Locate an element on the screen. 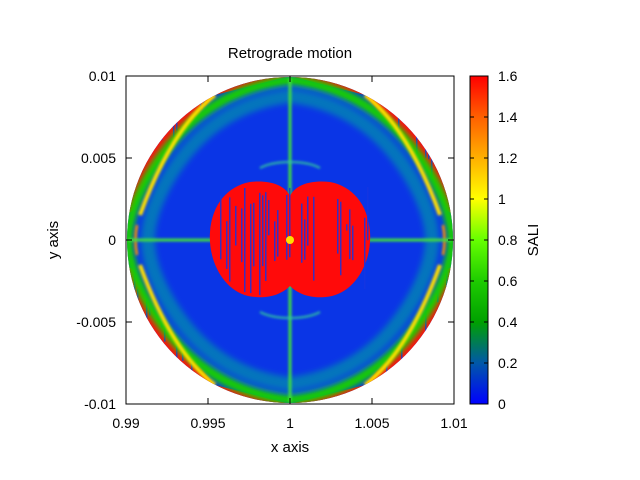  x-tick-label: 0.99 is located at coordinates (125, 423).